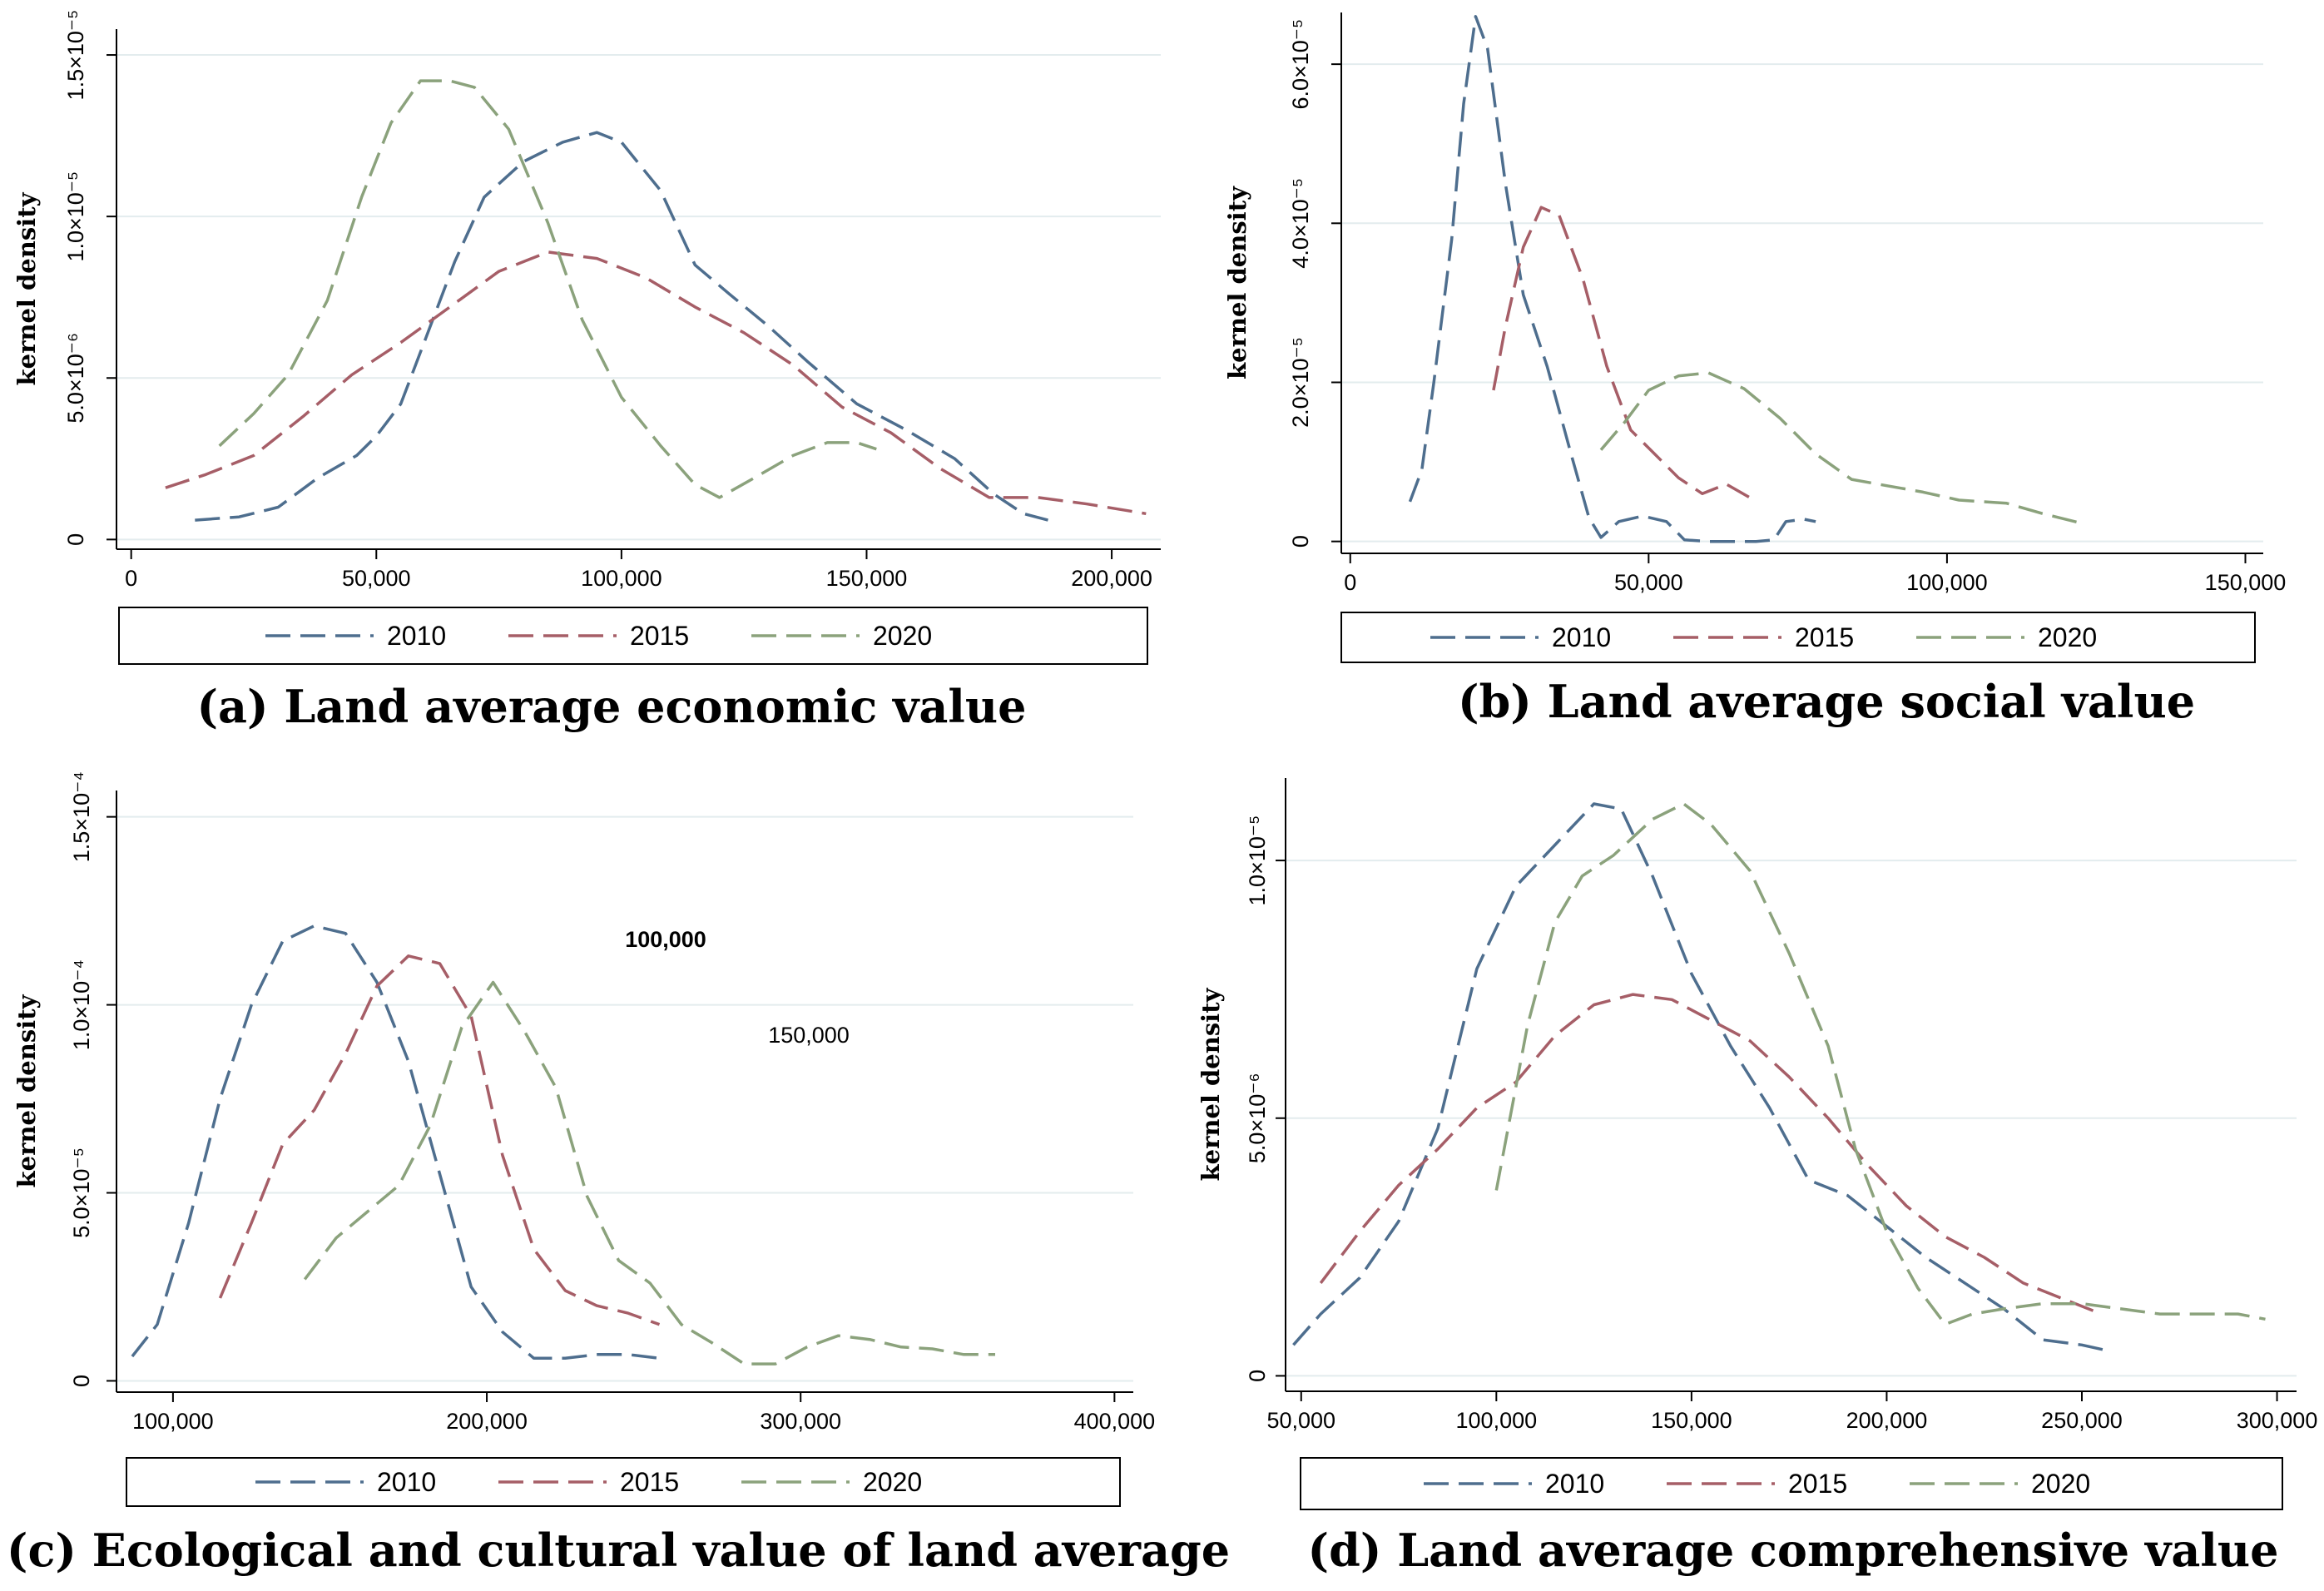  I want to click on y-tick-label-3: 6.0×10⁻⁵, so click(1300, 64).